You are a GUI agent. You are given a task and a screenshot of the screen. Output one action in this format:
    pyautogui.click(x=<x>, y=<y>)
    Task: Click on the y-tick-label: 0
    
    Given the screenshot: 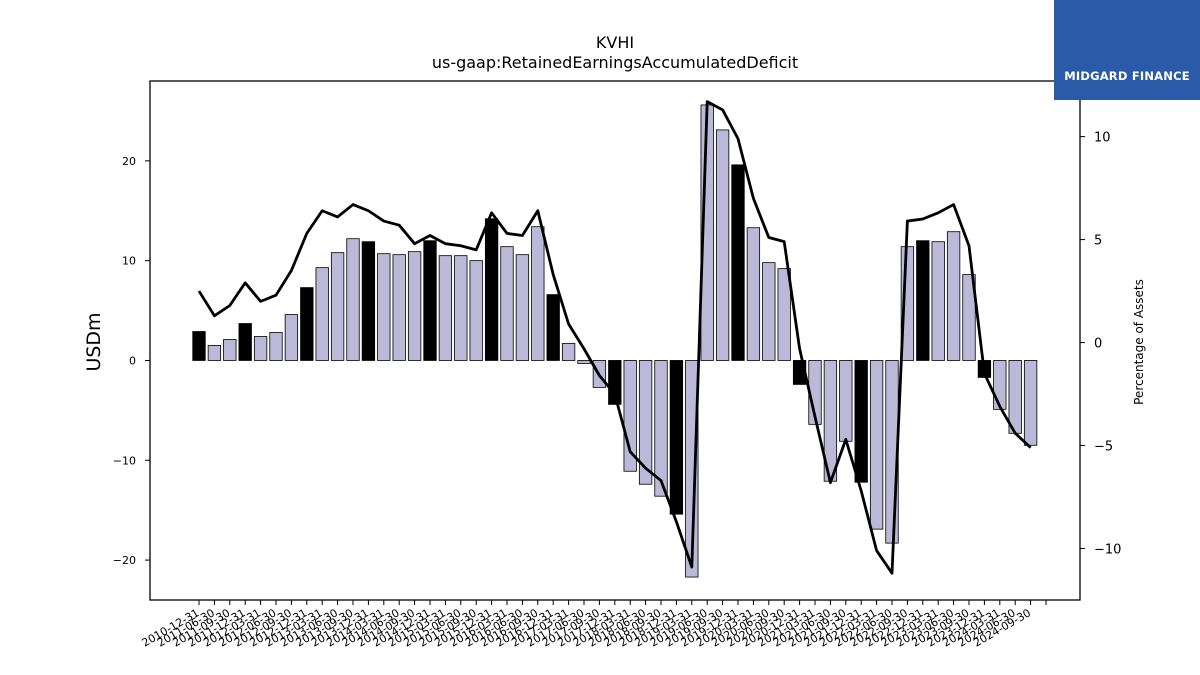 What is the action you would take?
    pyautogui.click(x=132, y=360)
    